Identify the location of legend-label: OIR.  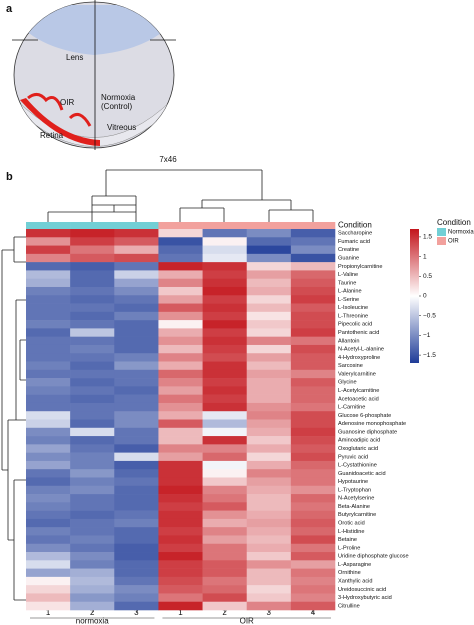
(453, 242).